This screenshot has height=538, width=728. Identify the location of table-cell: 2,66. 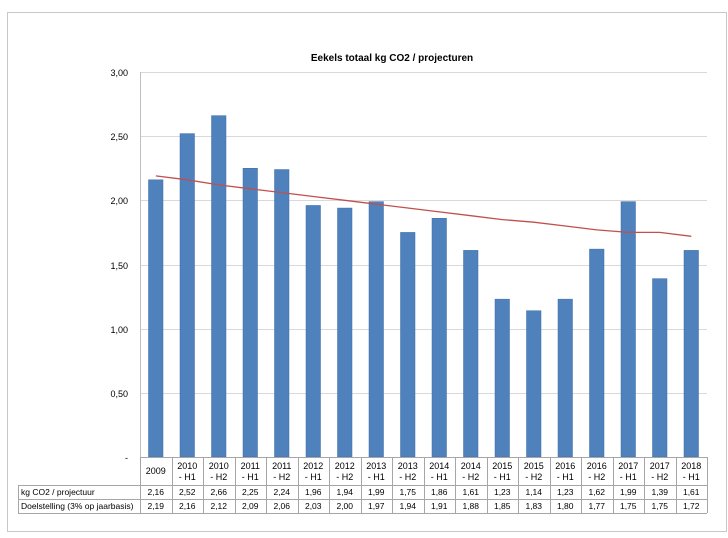
(218, 492).